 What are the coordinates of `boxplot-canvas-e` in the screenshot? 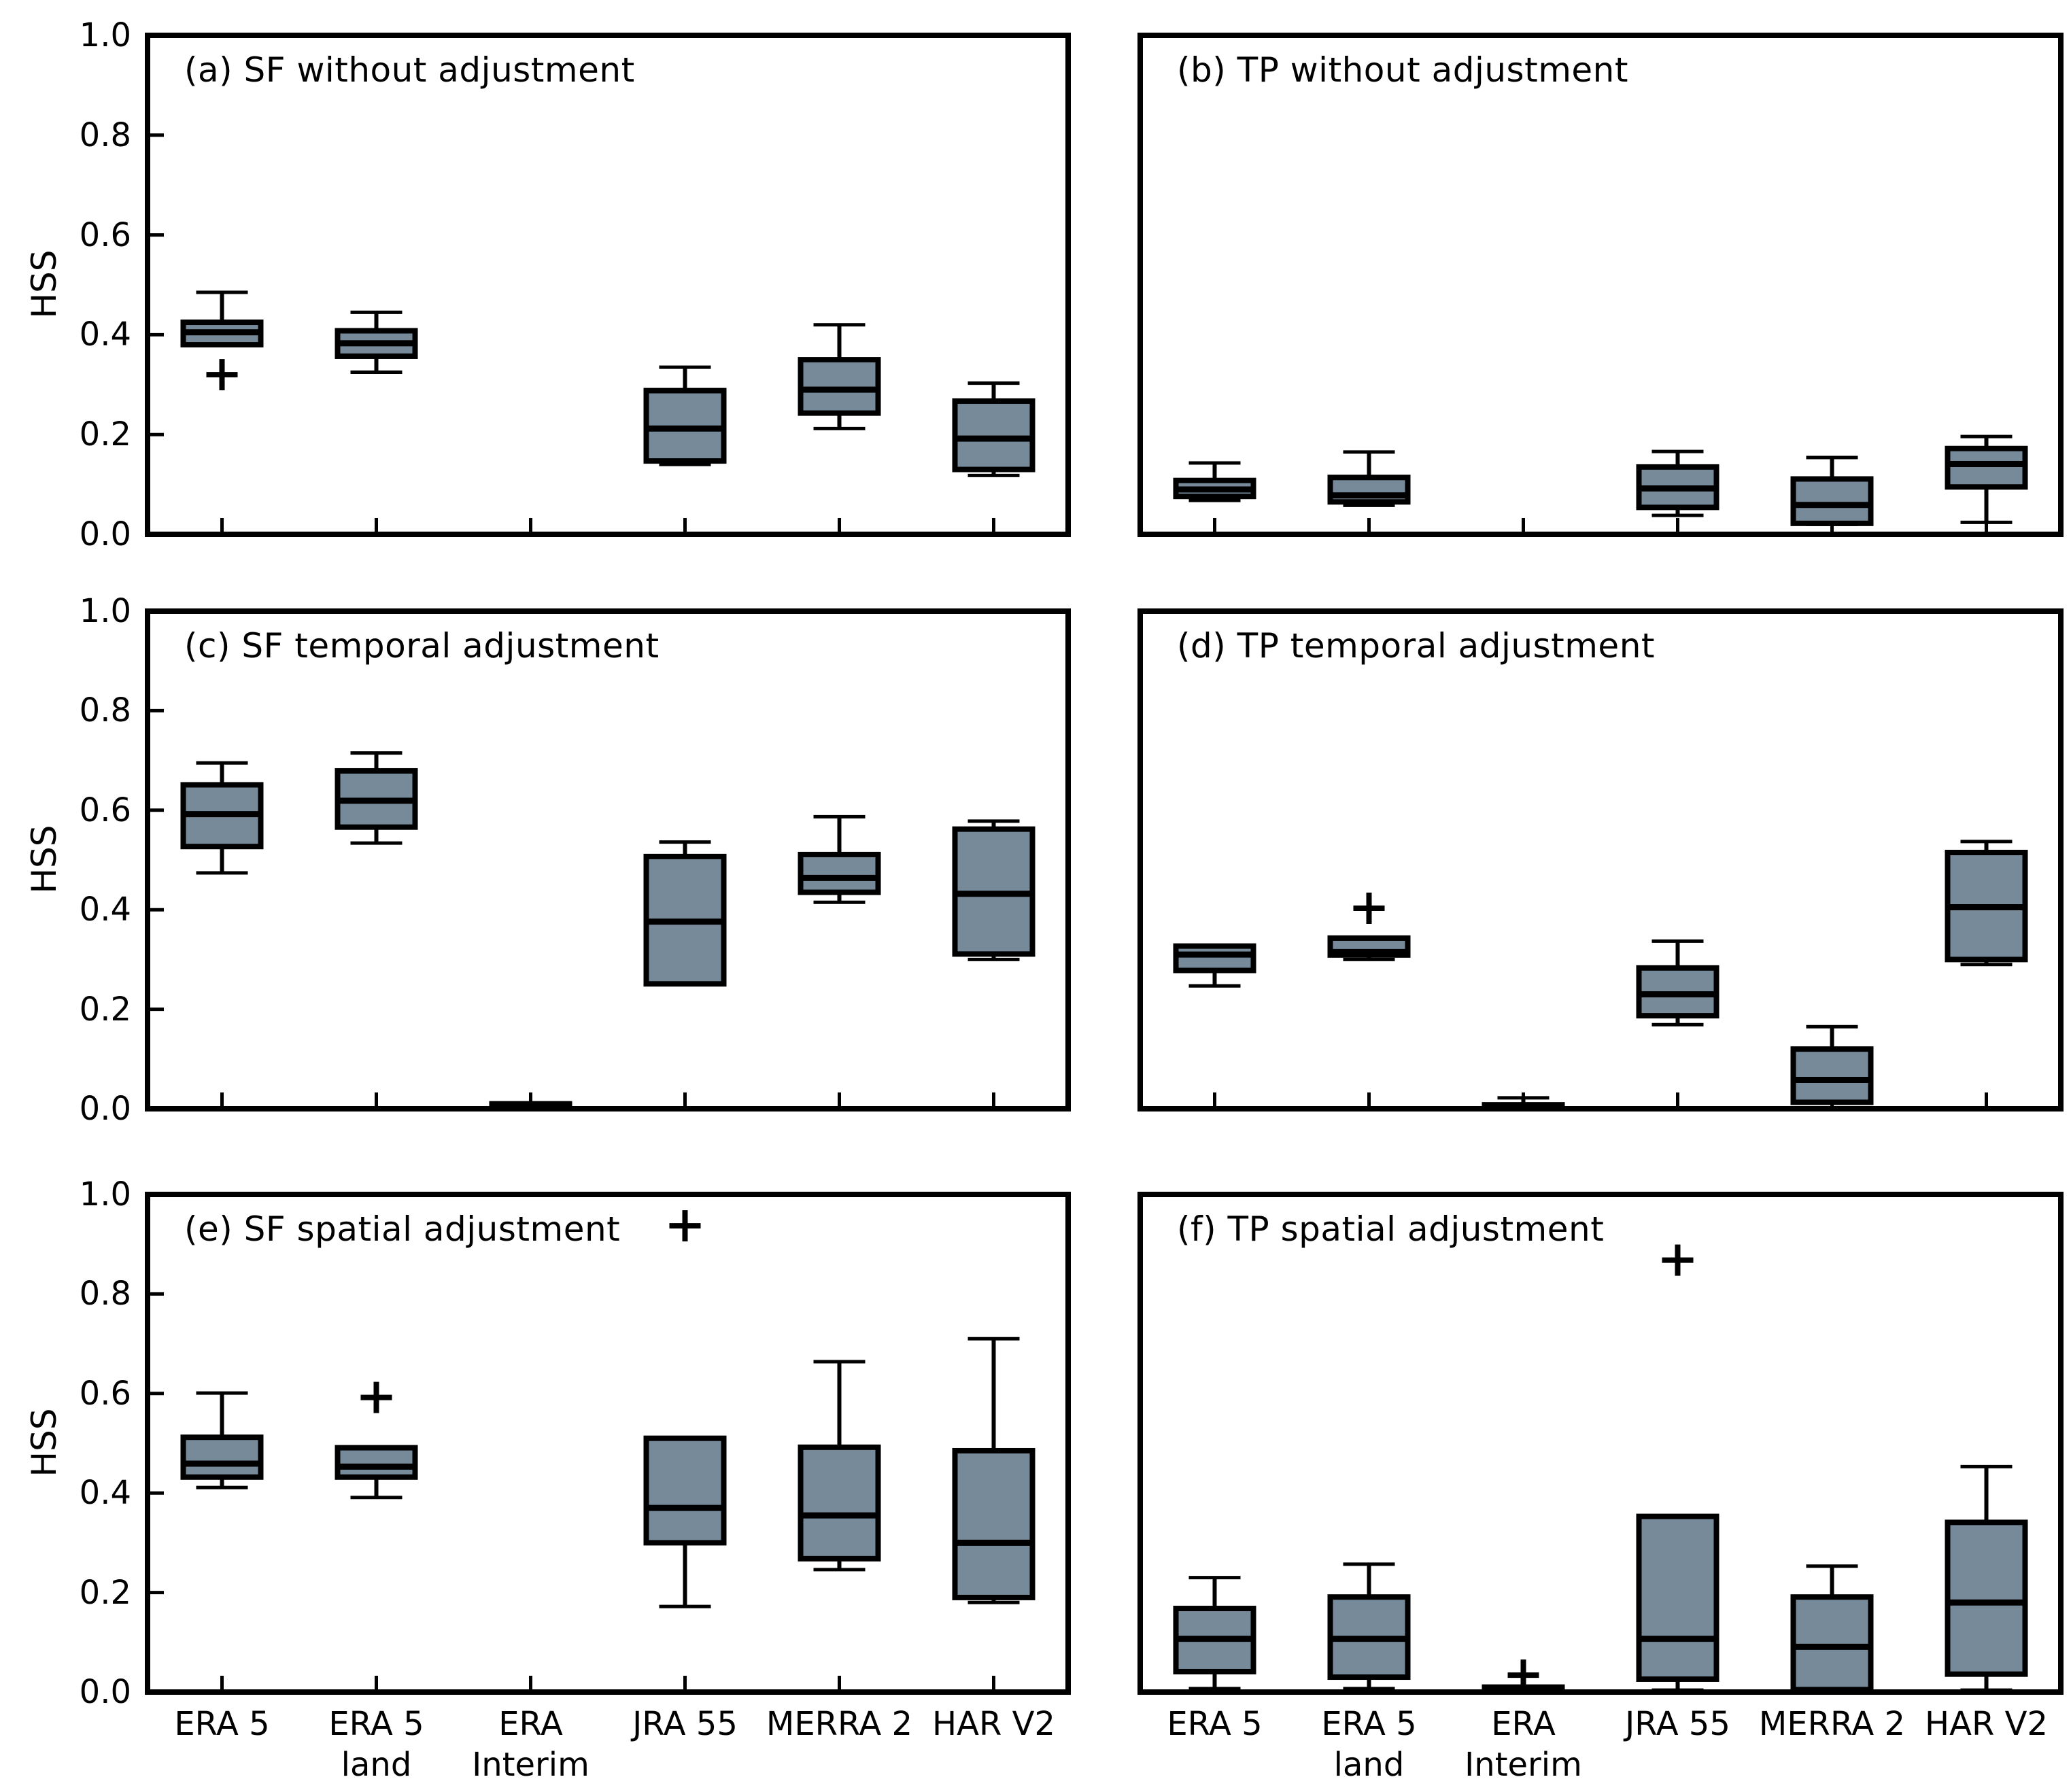 It's located at (608, 1443).